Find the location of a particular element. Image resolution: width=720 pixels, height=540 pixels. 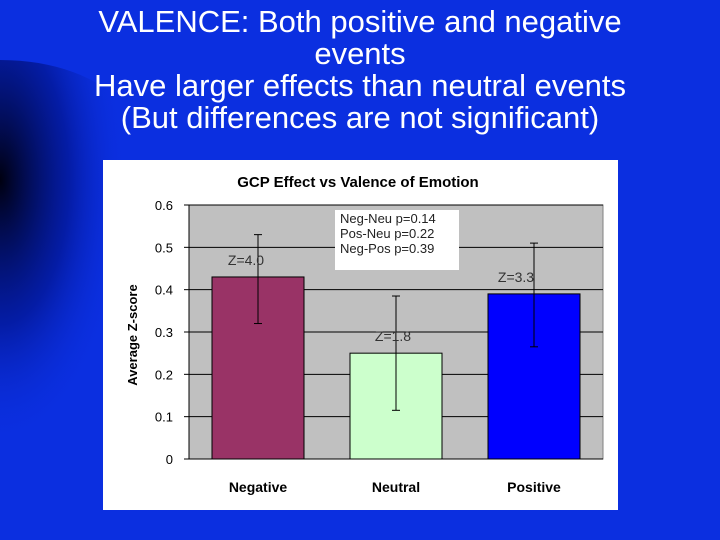

data-label: Z=4.0 is located at coordinates (246, 260).